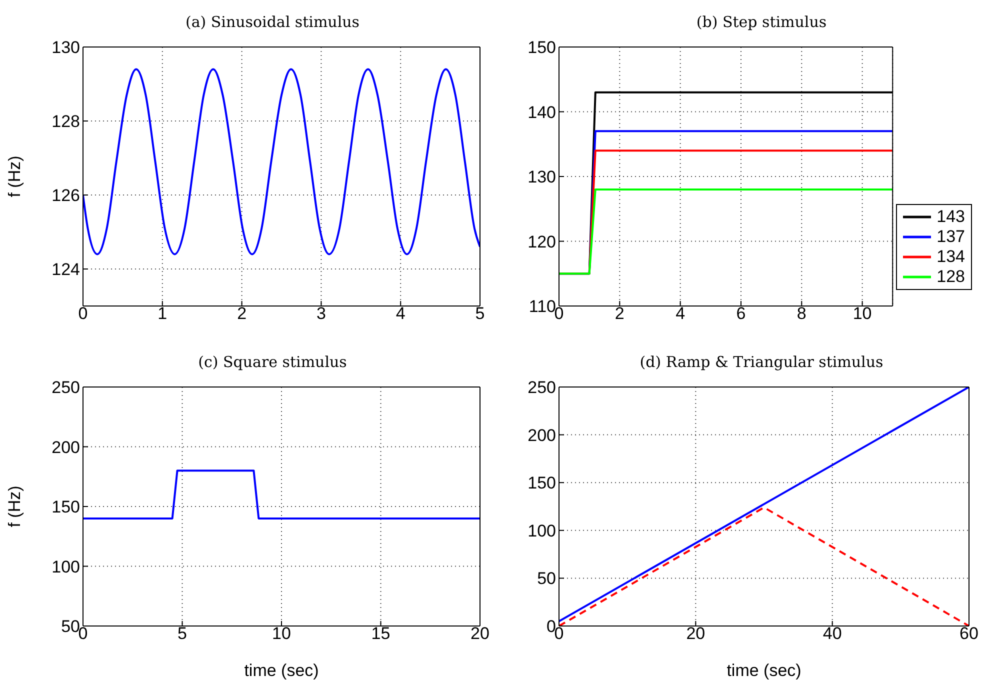  What do you see at coordinates (950, 277) in the screenshot?
I see `legend-label: 128` at bounding box center [950, 277].